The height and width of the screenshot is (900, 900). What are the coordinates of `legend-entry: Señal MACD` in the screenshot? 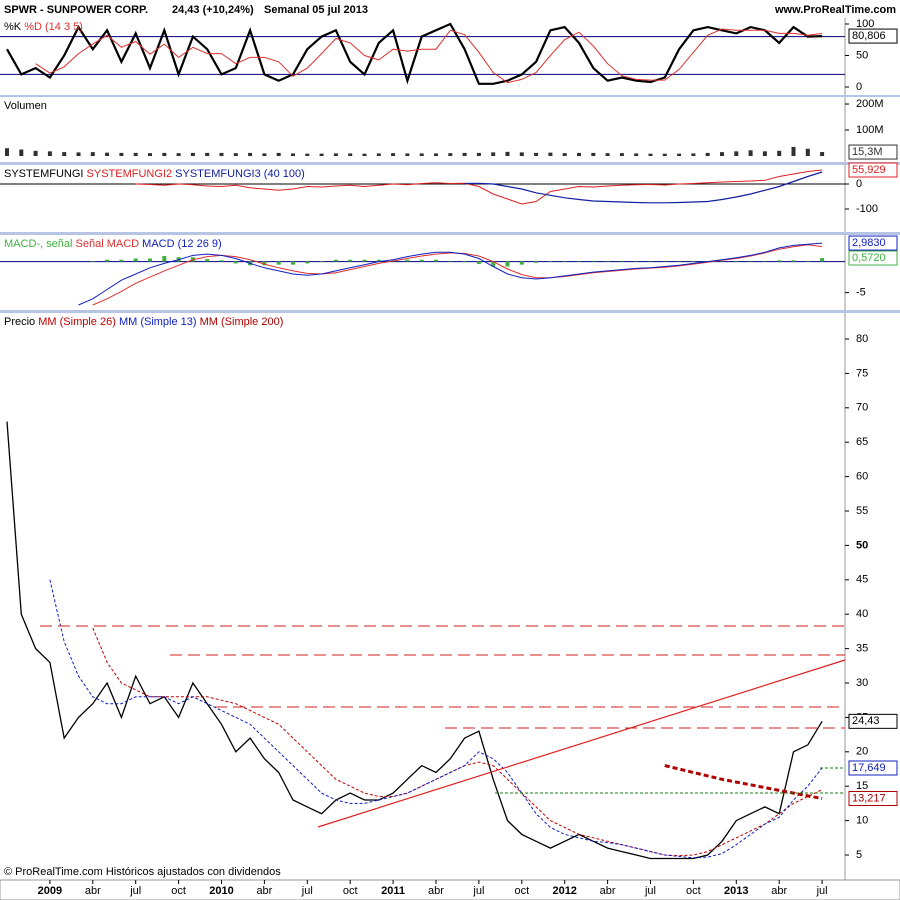 It's located at (108, 244).